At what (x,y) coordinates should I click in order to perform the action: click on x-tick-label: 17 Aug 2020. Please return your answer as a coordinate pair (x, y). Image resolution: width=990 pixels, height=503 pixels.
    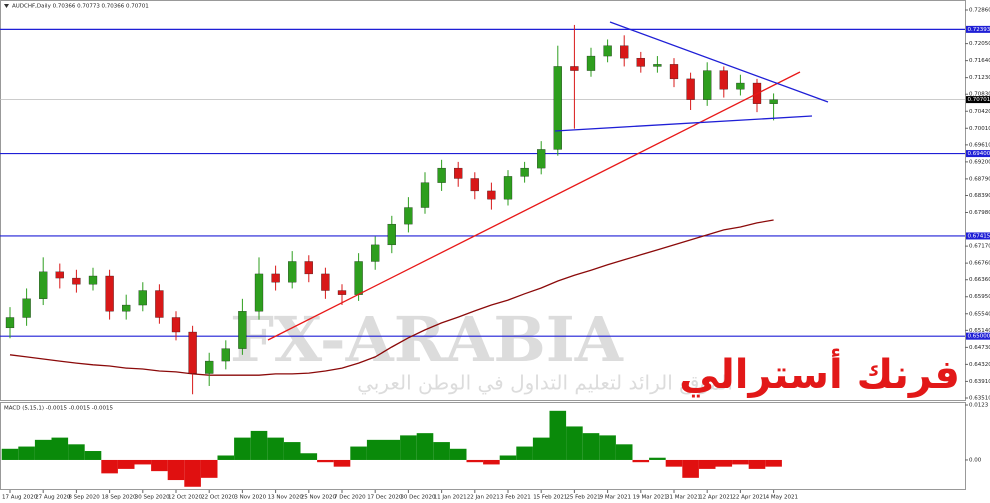
    Looking at the image, I should click on (20, 498).